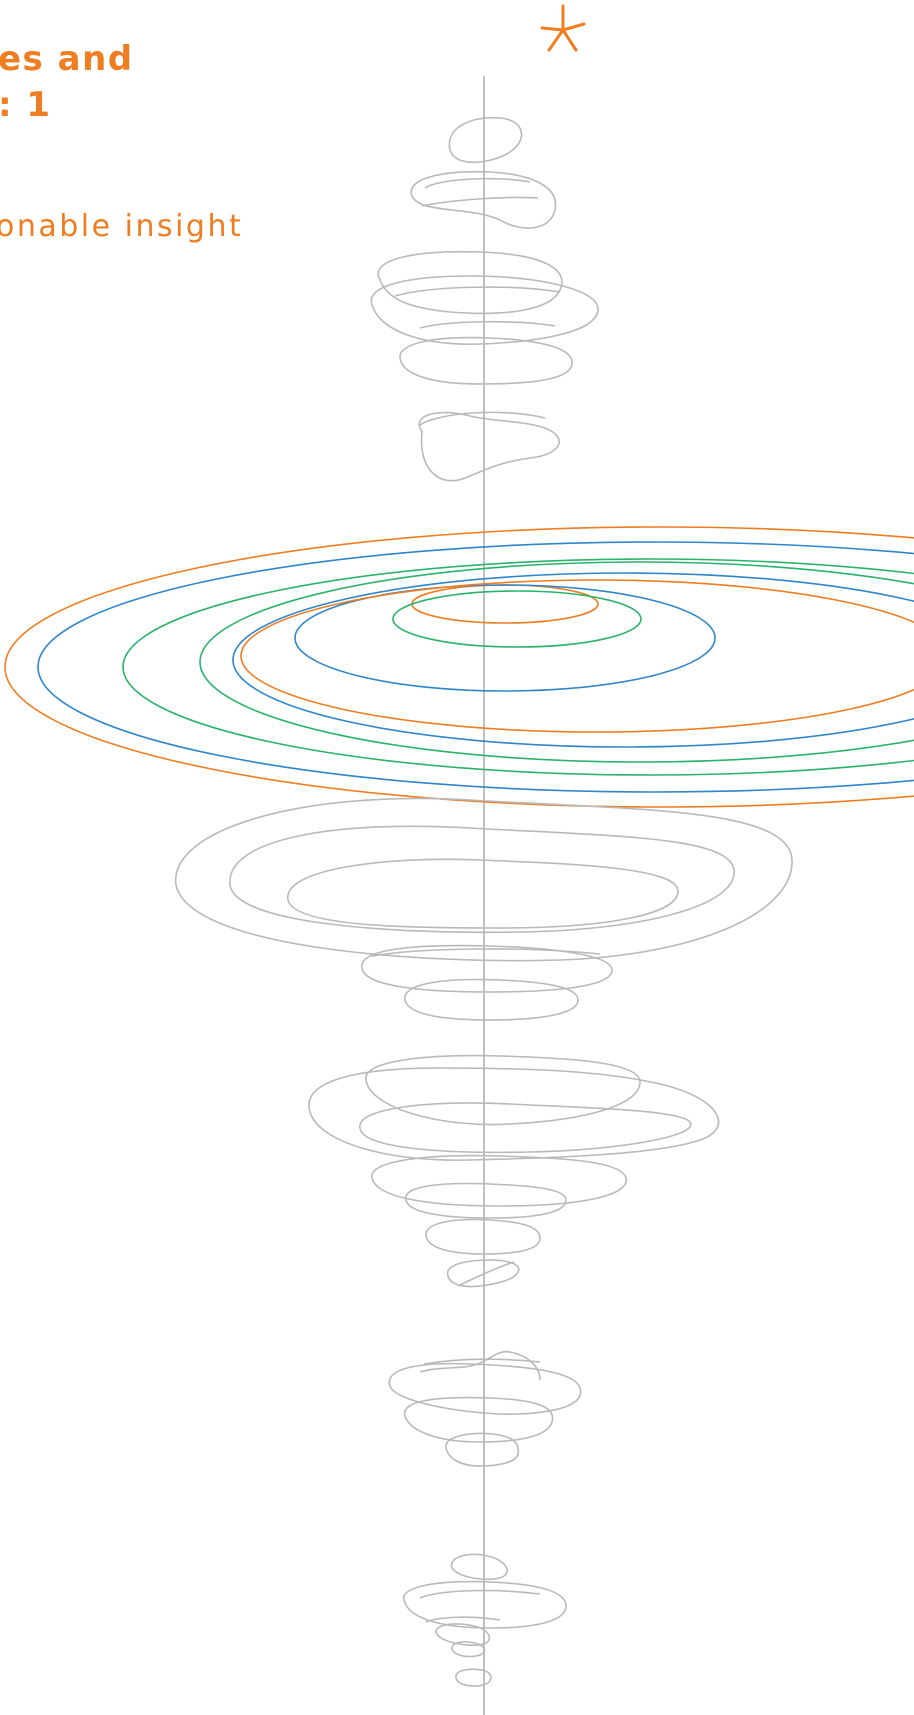  What do you see at coordinates (484, 299) in the screenshot?
I see `upper-sketch-stones` at bounding box center [484, 299].